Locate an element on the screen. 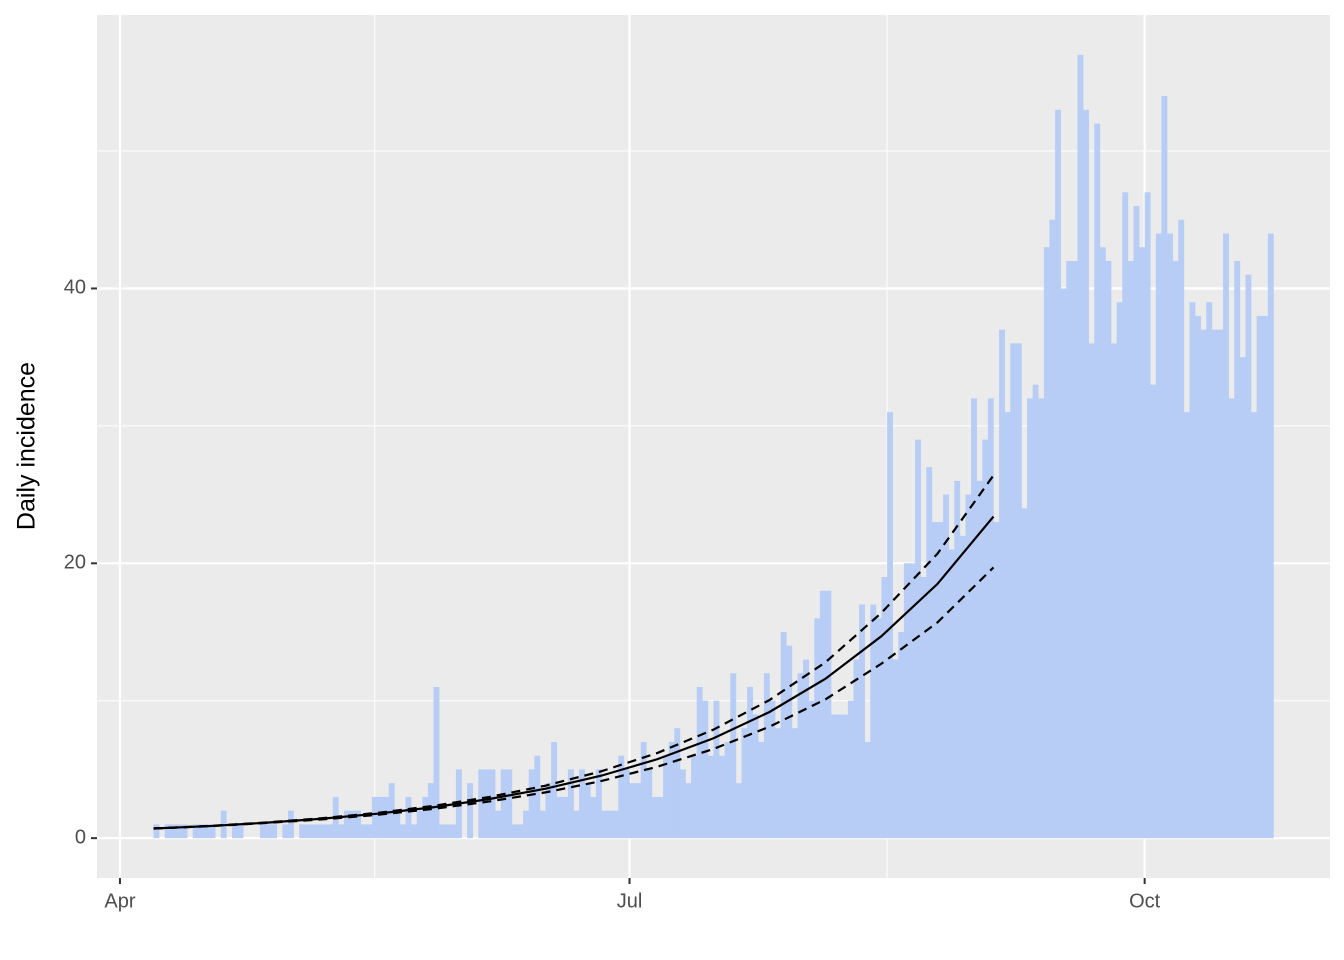  y-tick-label: 0 is located at coordinates (80, 837).